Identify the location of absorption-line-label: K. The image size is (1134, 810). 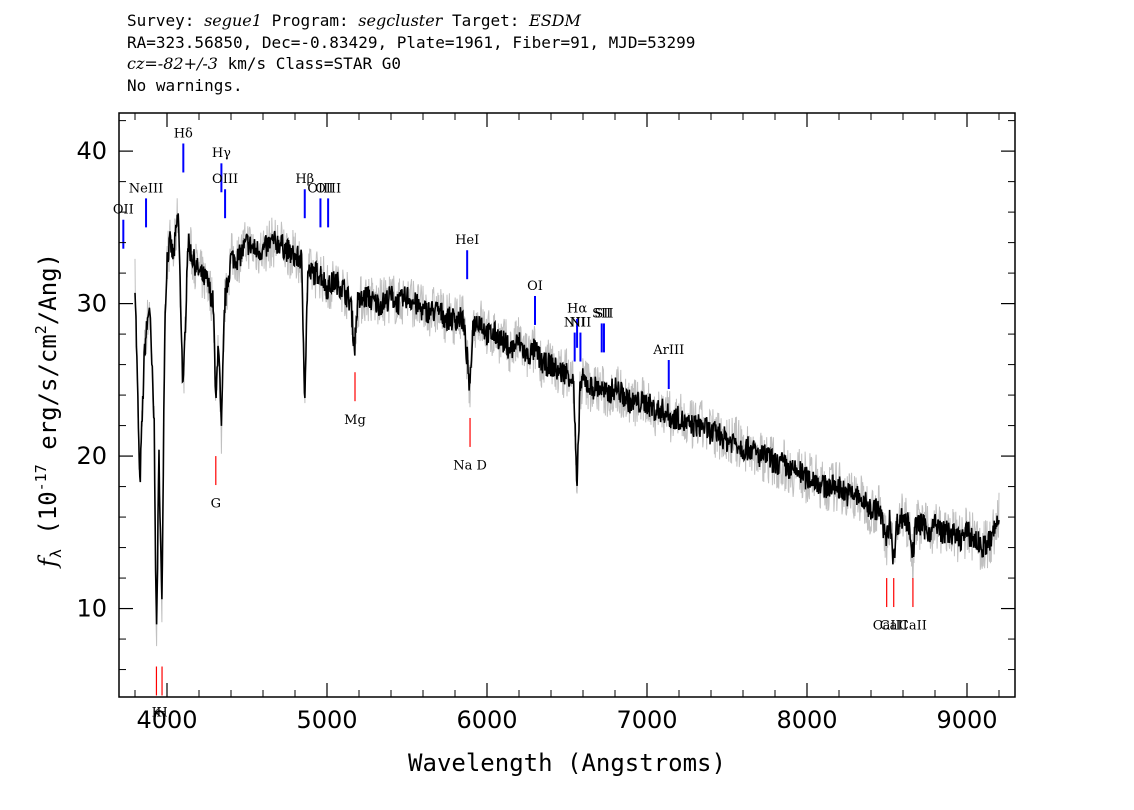
(157, 713).